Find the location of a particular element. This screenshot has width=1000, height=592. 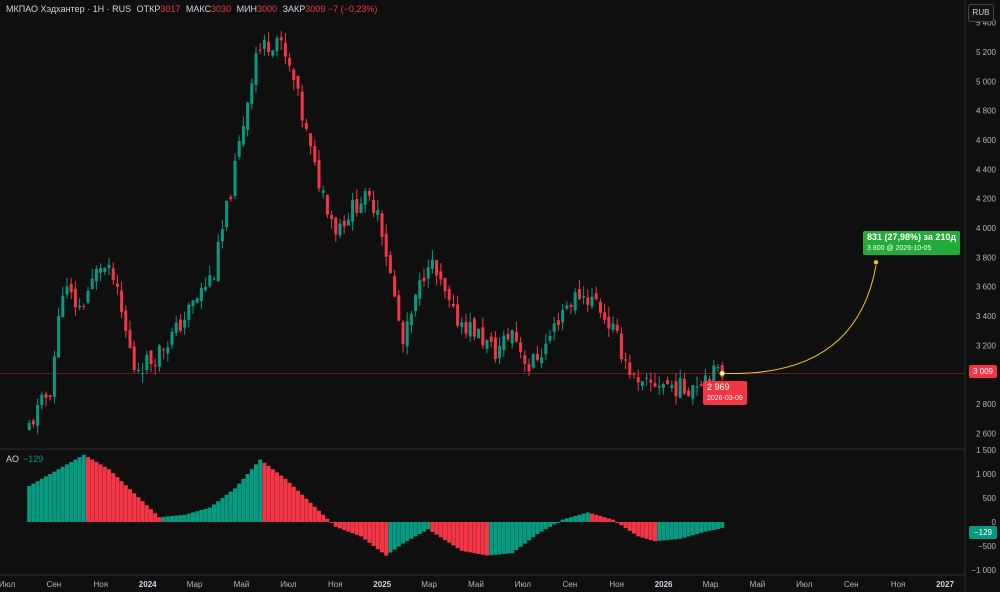

projection-change: 831 (27,98%) за 210д is located at coordinates (912, 237).